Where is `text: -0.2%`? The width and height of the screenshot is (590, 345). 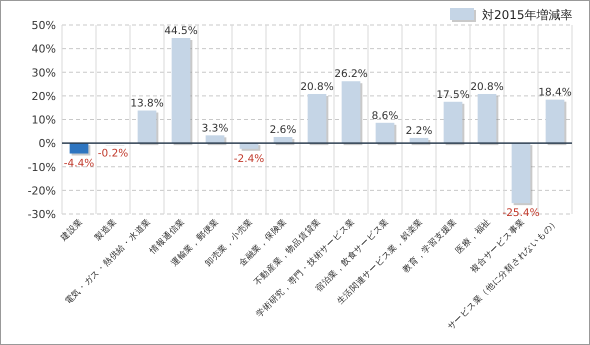
text: -0.2% is located at coordinates (113, 154).